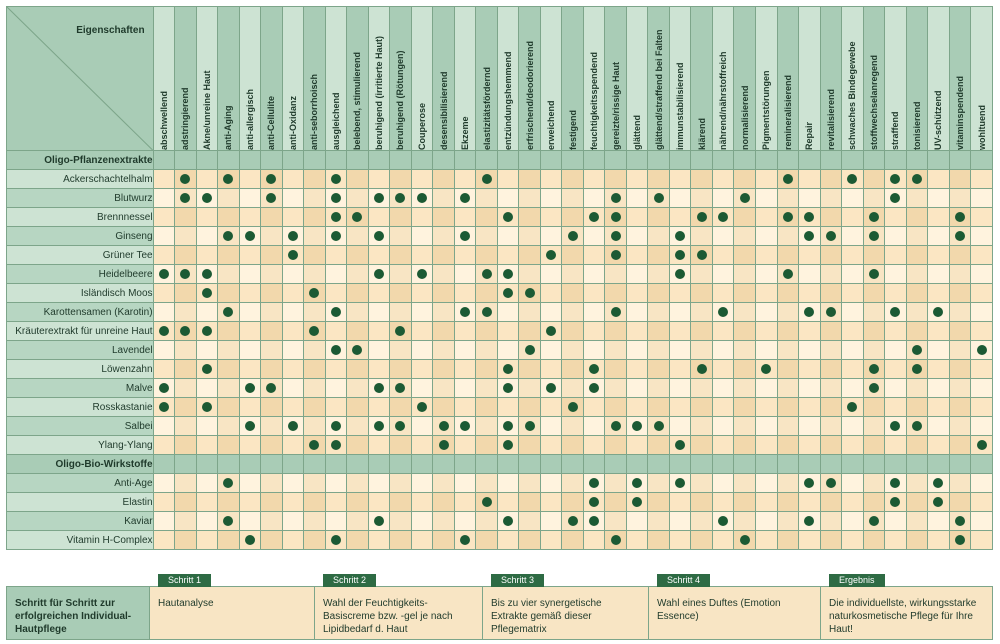 The width and height of the screenshot is (1000, 644). Describe the element at coordinates (723, 78) in the screenshot. I see `column-header: nährend/nährstoffreich` at that location.